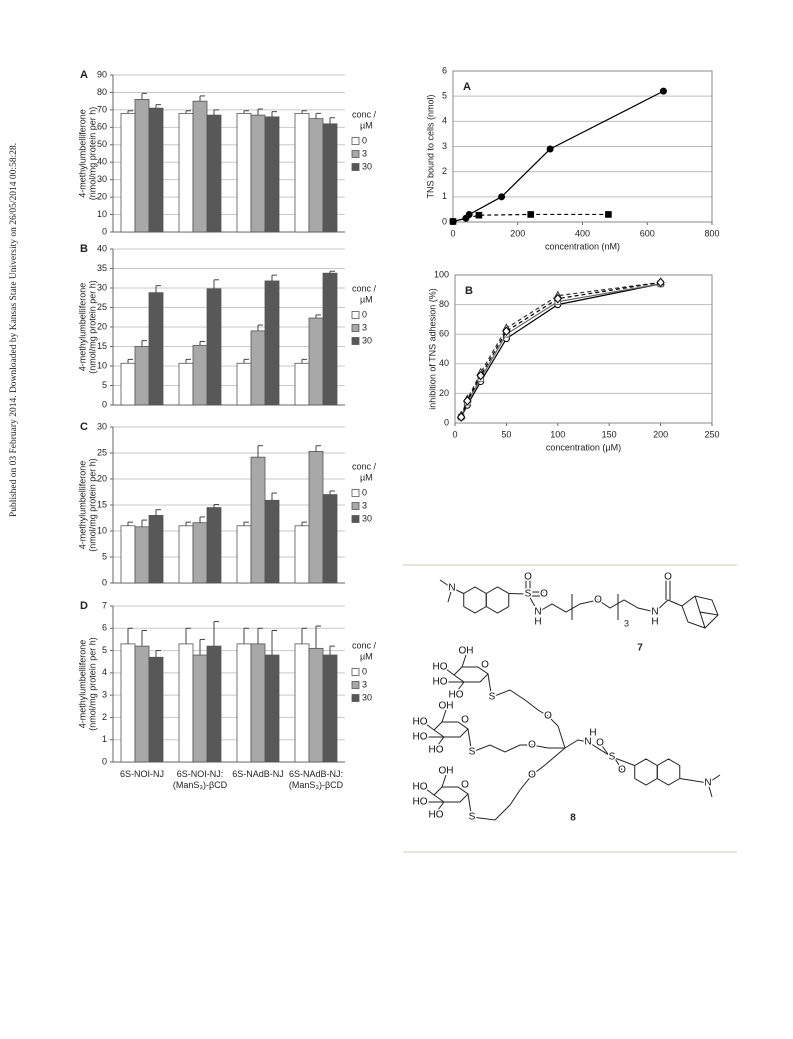 The width and height of the screenshot is (793, 1039). What do you see at coordinates (366, 299) in the screenshot?
I see `legend-title: µM` at bounding box center [366, 299].